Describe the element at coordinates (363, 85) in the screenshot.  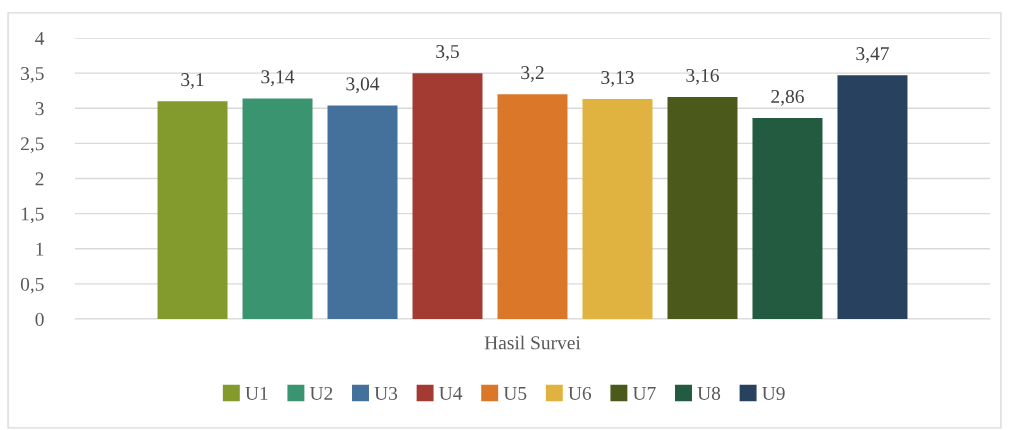
I see `data-label: 3,04` at that location.